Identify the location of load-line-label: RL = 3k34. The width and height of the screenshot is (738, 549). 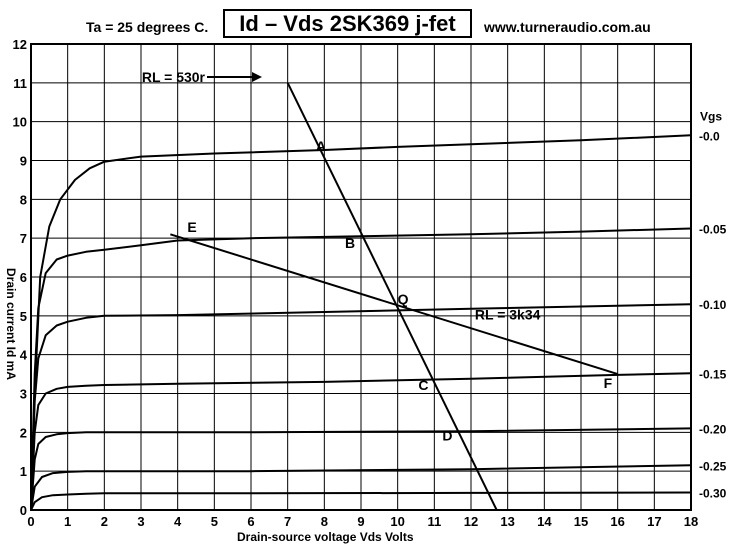
(508, 315).